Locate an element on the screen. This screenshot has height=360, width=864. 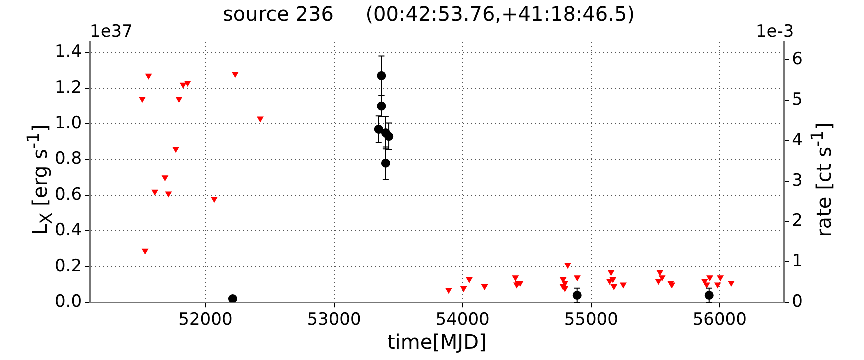
y-tick-label: 0.8 is located at coordinates (68, 159).